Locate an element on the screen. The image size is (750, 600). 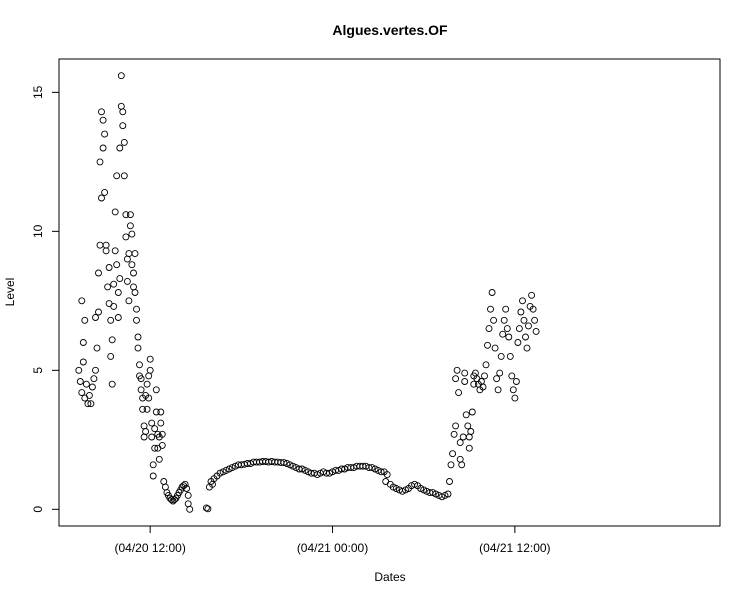
y-tick-label: 5 is located at coordinates (38, 370).